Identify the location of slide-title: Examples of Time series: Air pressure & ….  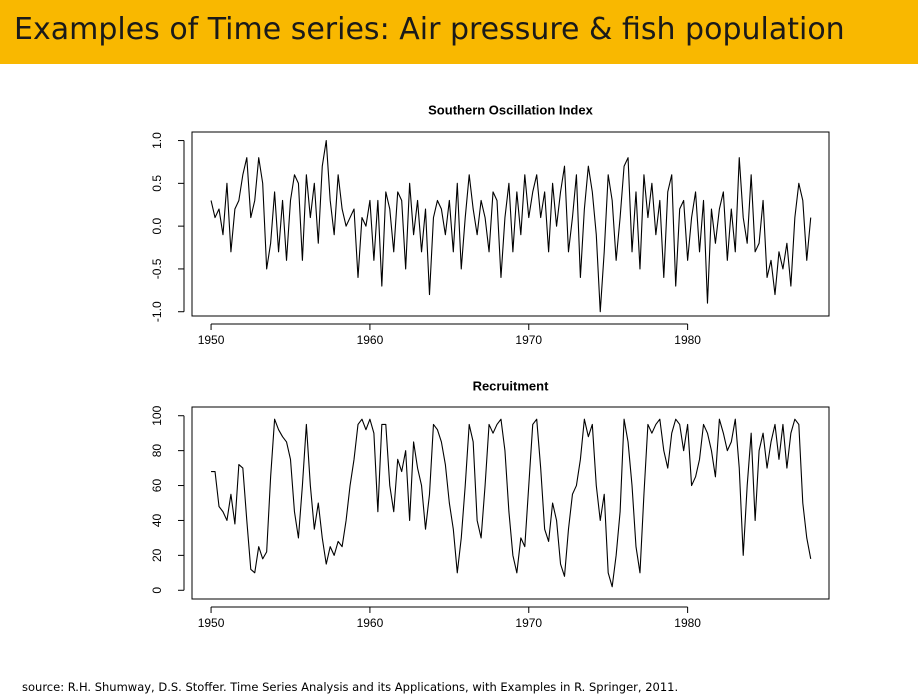
(429, 29).